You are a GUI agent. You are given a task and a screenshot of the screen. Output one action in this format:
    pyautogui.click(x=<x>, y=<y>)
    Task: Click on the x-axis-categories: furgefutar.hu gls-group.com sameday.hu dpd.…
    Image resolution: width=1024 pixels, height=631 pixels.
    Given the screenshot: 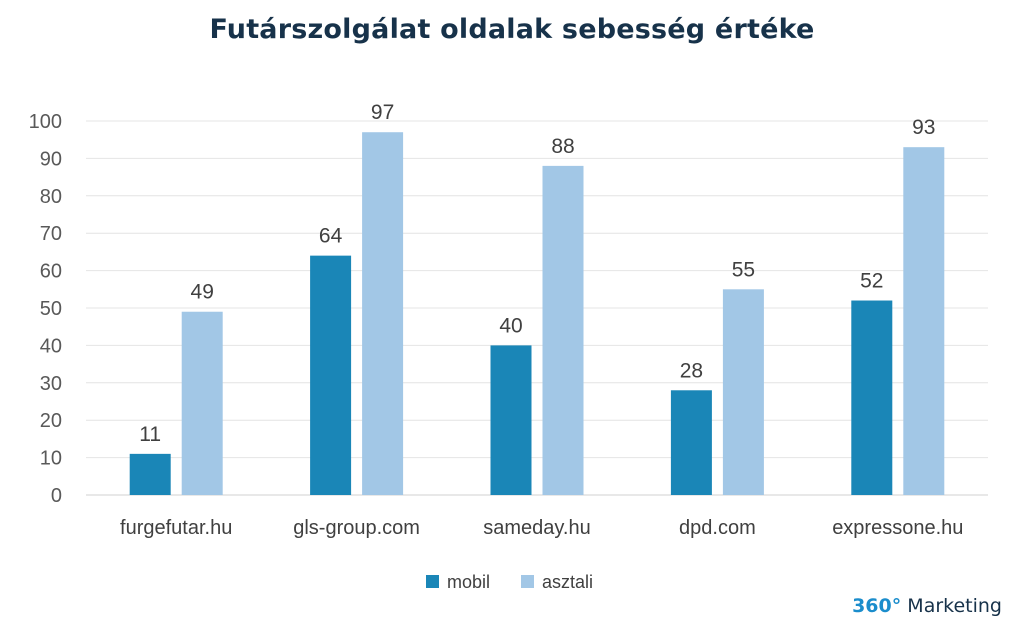 What is the action you would take?
    pyautogui.click(x=541, y=528)
    